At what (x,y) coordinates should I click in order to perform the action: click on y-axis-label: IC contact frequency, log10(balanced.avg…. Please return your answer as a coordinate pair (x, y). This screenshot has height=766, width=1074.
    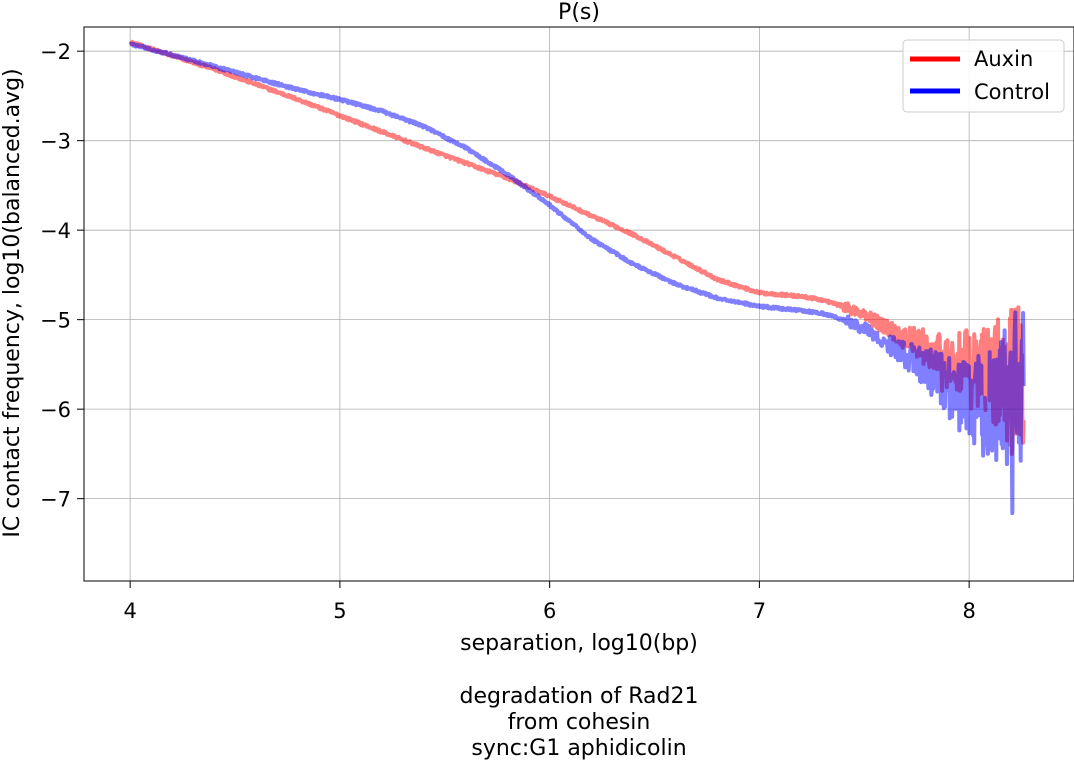
    Looking at the image, I should click on (12, 302).